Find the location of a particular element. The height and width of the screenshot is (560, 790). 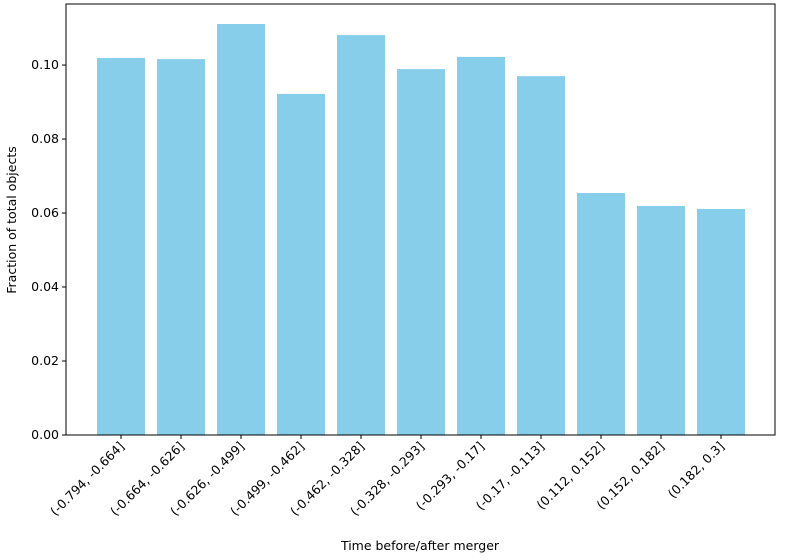

y-tick-label: 0.06 is located at coordinates (45, 212).